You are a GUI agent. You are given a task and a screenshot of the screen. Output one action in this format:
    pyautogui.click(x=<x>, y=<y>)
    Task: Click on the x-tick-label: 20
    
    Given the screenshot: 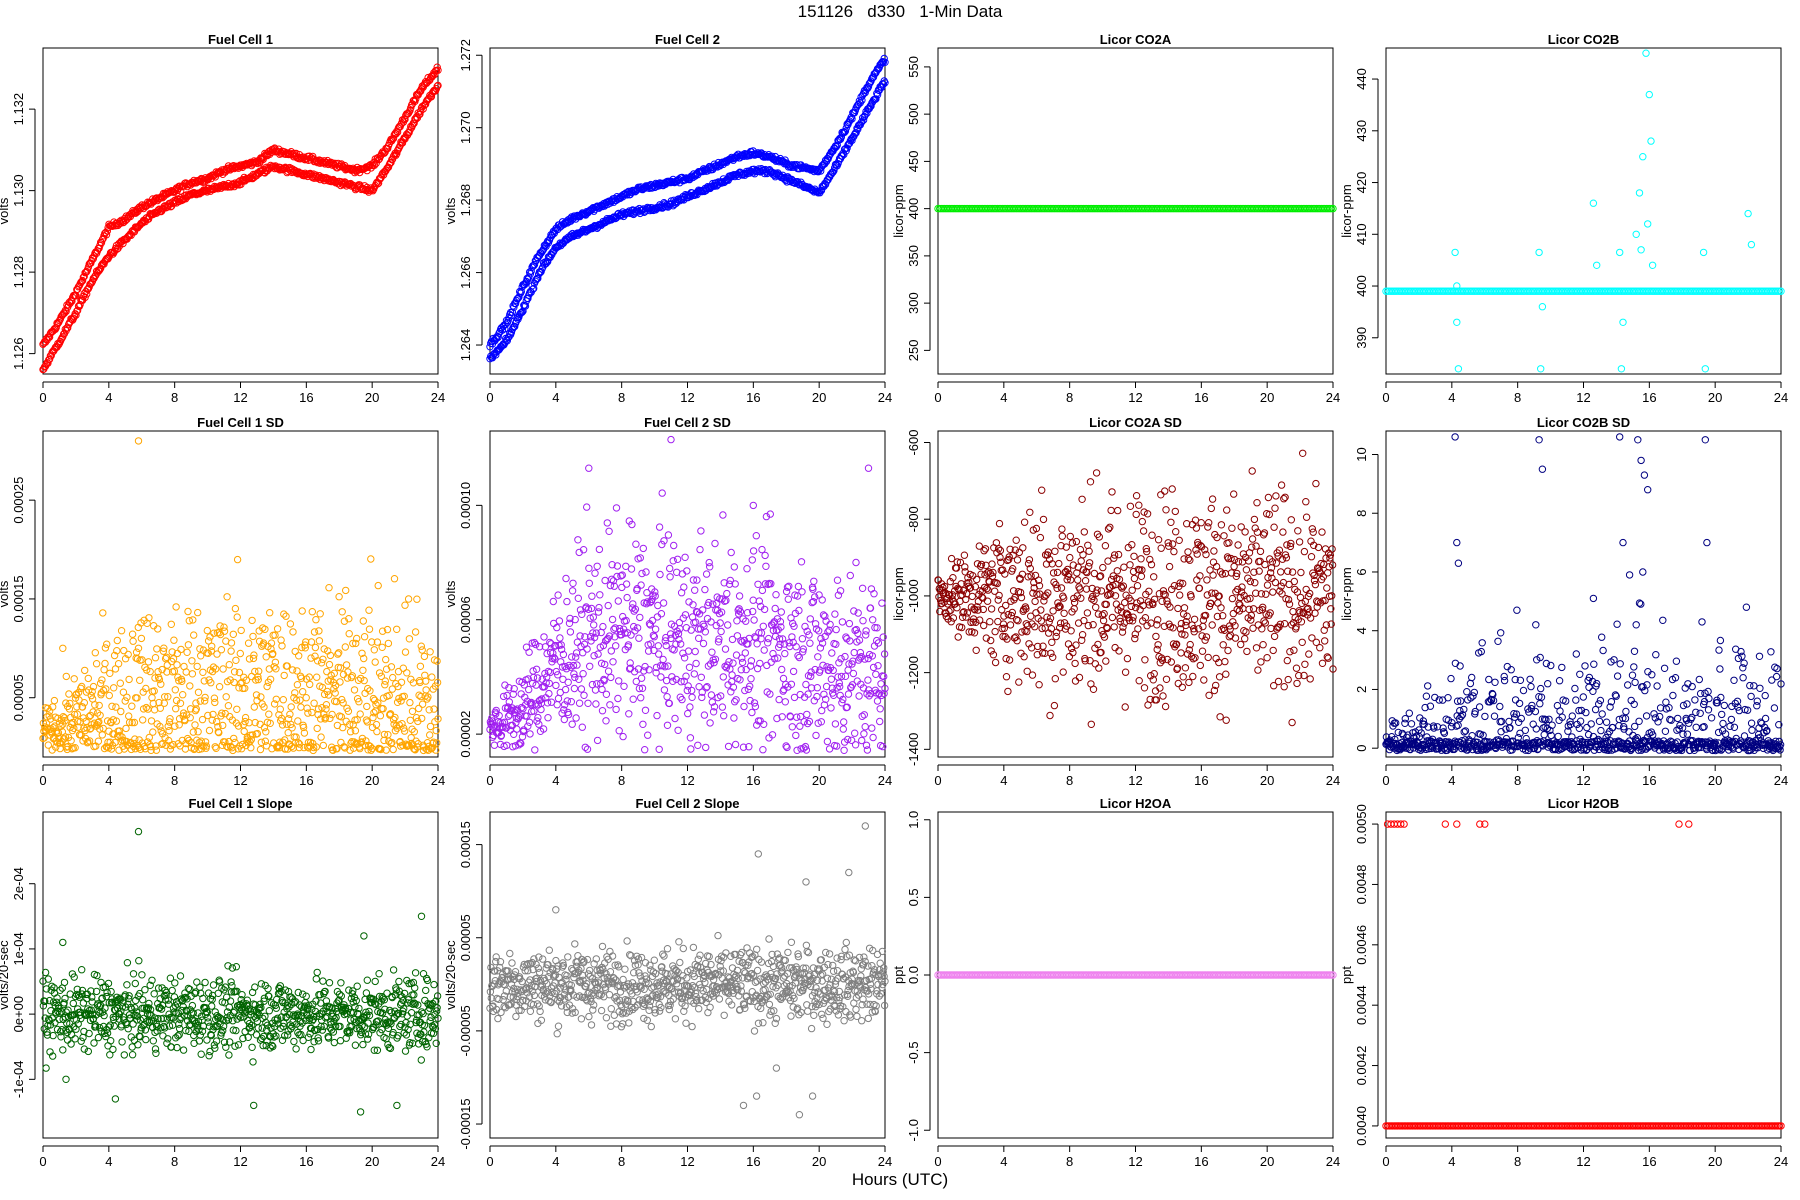 What is the action you would take?
    pyautogui.click(x=1267, y=397)
    